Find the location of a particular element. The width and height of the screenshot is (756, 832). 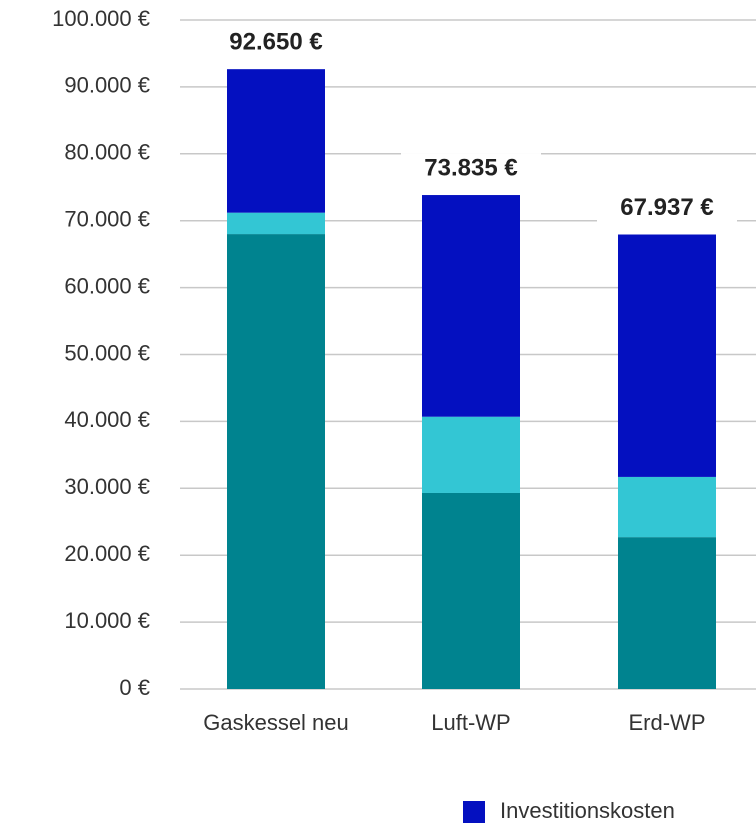

y-tick-label: 70.000 € is located at coordinates (107, 219).